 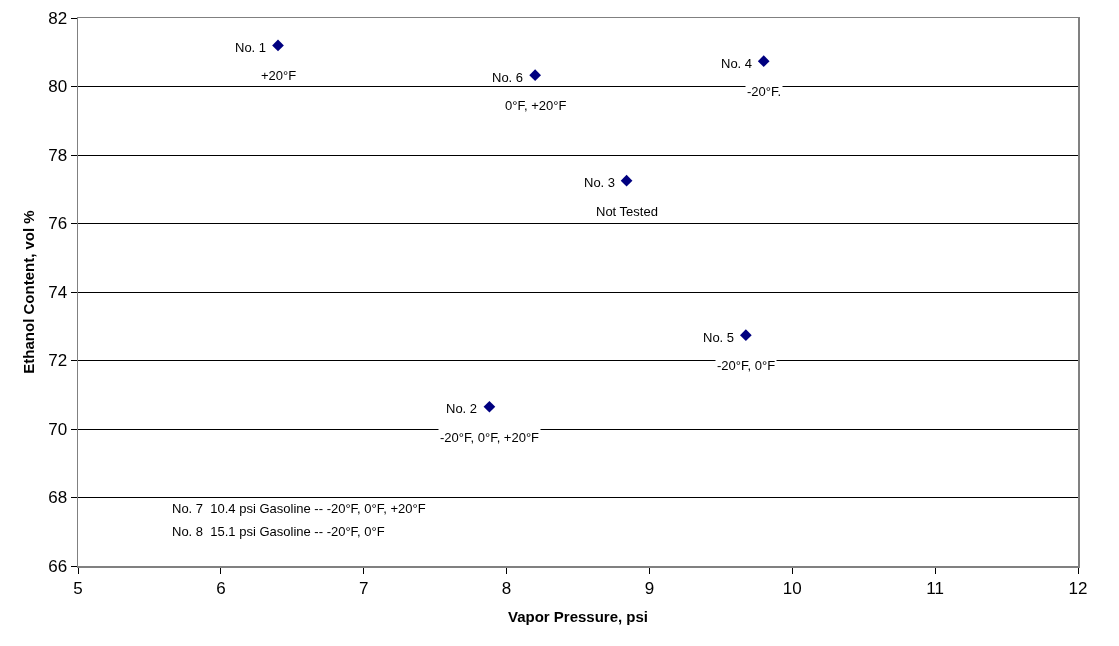 I want to click on annotation: +20°F, so click(x=279, y=75).